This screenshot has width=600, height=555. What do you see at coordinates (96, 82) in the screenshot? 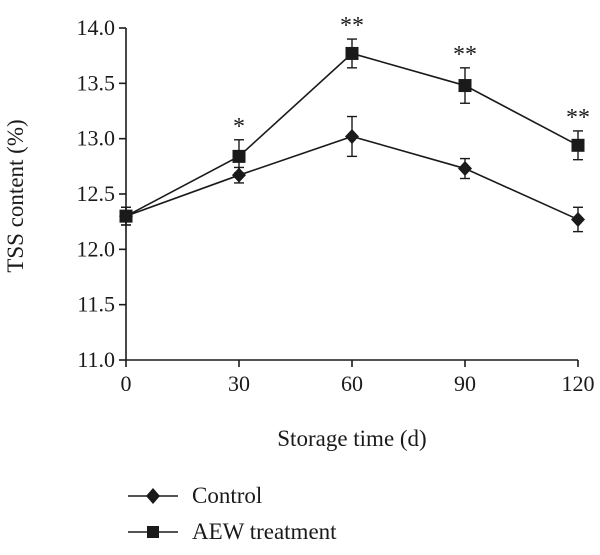
I see `y-tick-label: 13.5` at bounding box center [96, 82].